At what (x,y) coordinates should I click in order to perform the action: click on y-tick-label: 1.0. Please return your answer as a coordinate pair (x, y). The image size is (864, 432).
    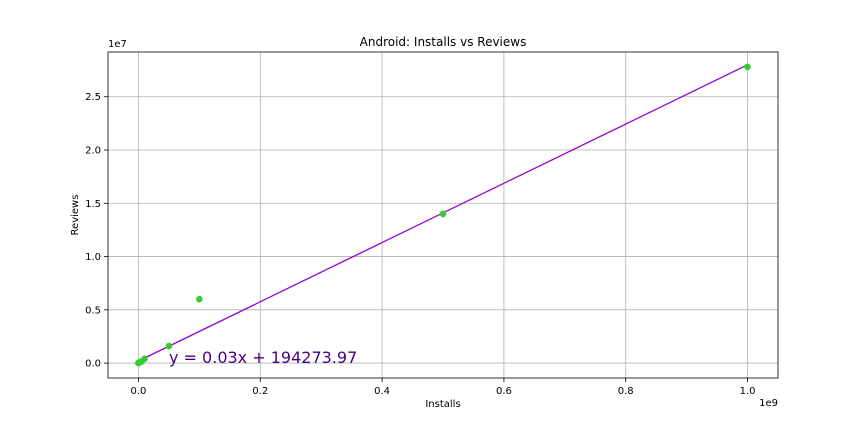
    Looking at the image, I should click on (93, 257).